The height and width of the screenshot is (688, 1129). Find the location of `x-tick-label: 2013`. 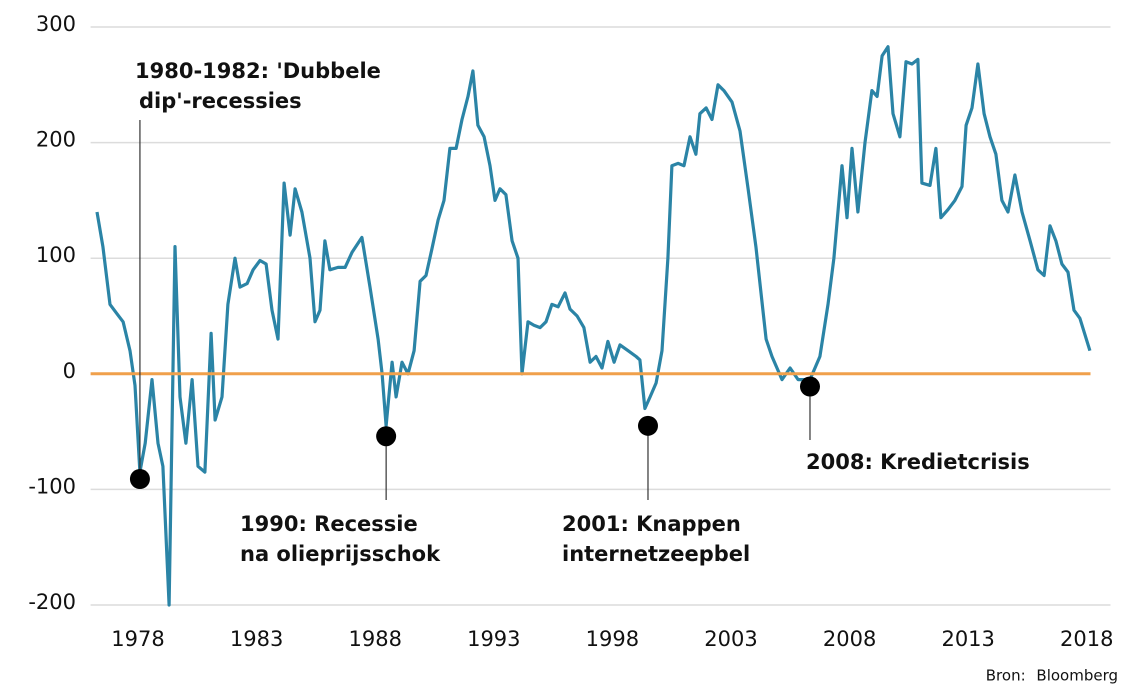

x-tick-label: 2013 is located at coordinates (967, 639).